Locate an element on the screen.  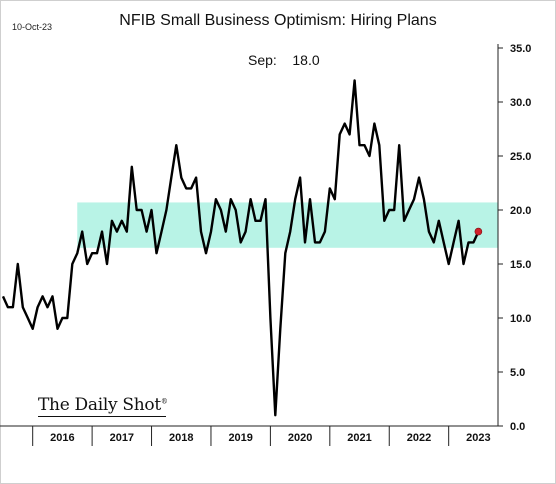
y-tick-label: 30.0 is located at coordinates (520, 103).